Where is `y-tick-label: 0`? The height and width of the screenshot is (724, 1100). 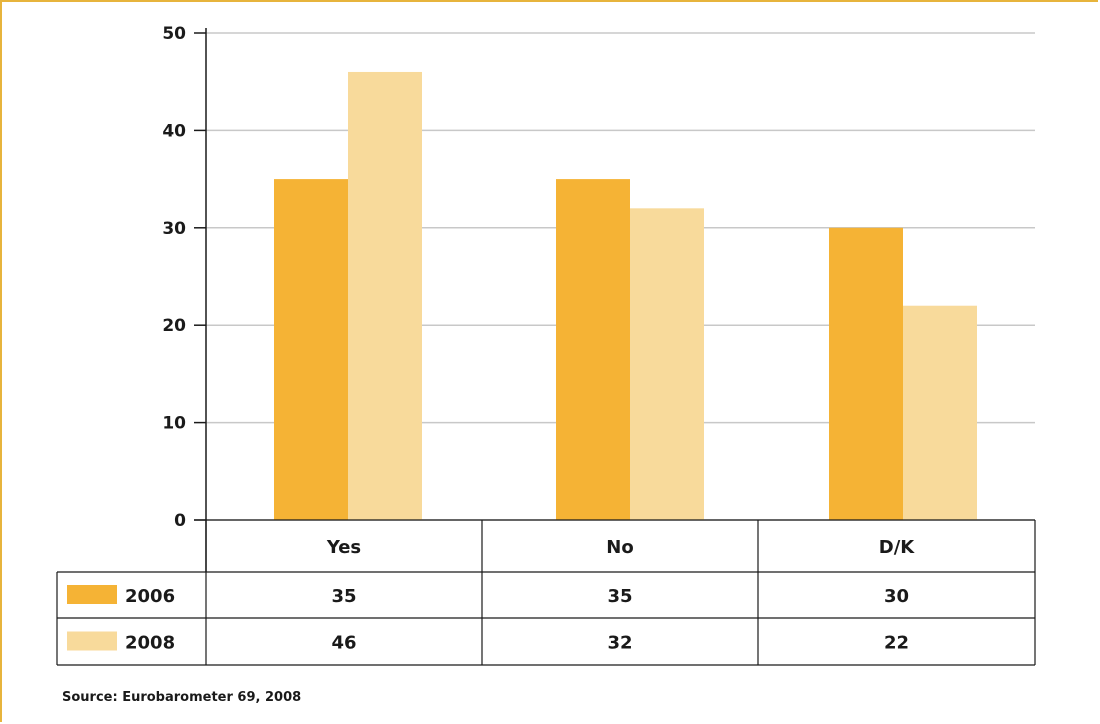 y-tick-label: 0 is located at coordinates (180, 521).